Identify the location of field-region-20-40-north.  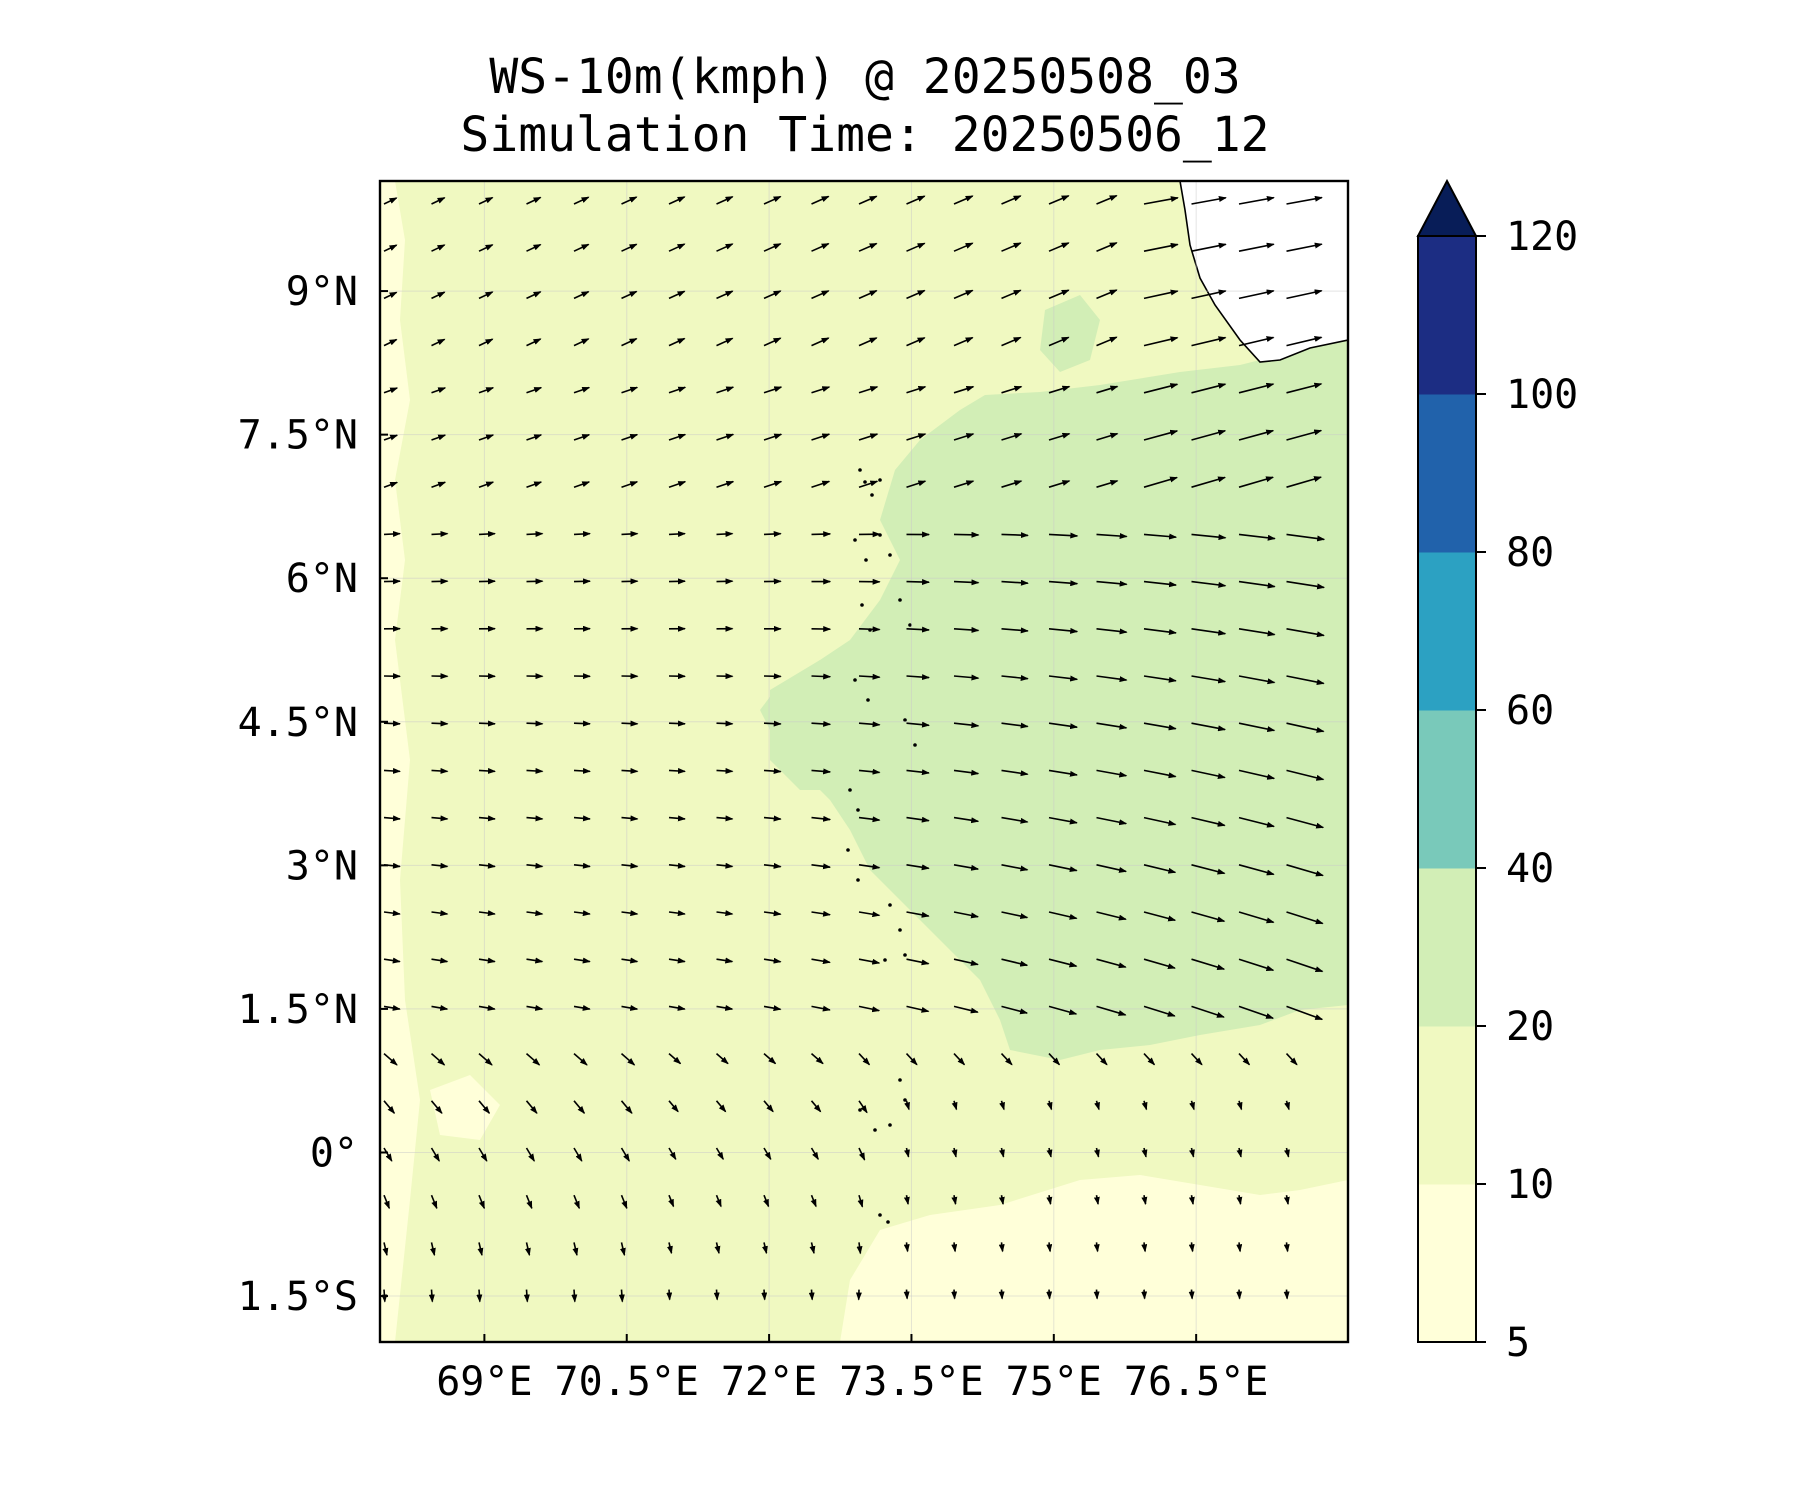
(1070, 333).